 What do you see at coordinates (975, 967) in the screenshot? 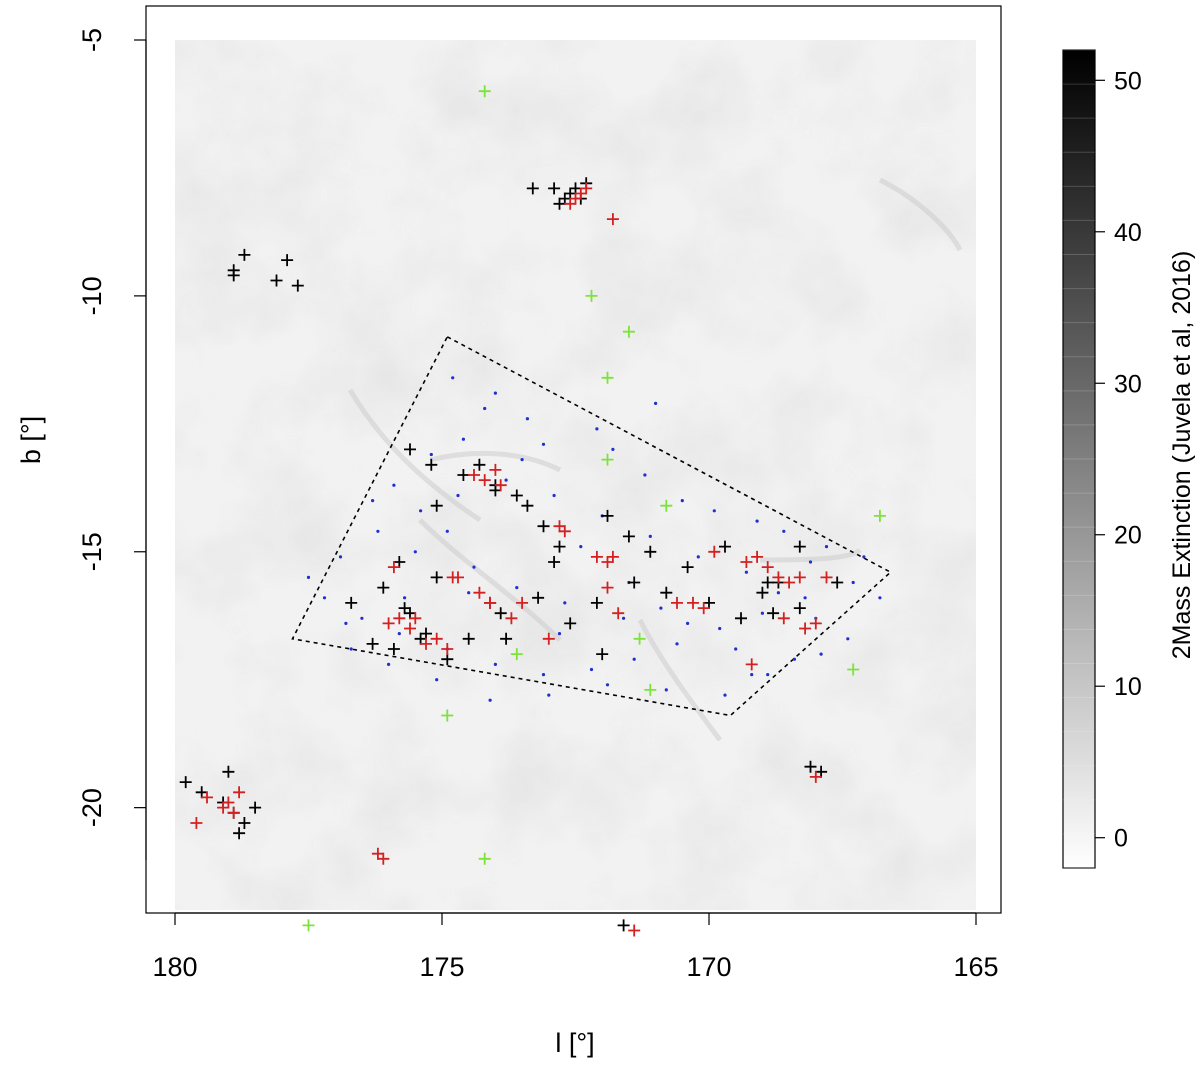
I see `x-tick-label: 165` at bounding box center [975, 967].